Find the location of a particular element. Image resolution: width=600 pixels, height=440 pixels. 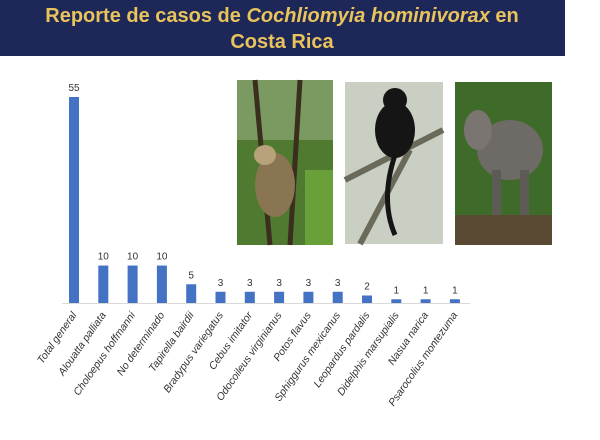

title-banner is located at coordinates (282, 28).